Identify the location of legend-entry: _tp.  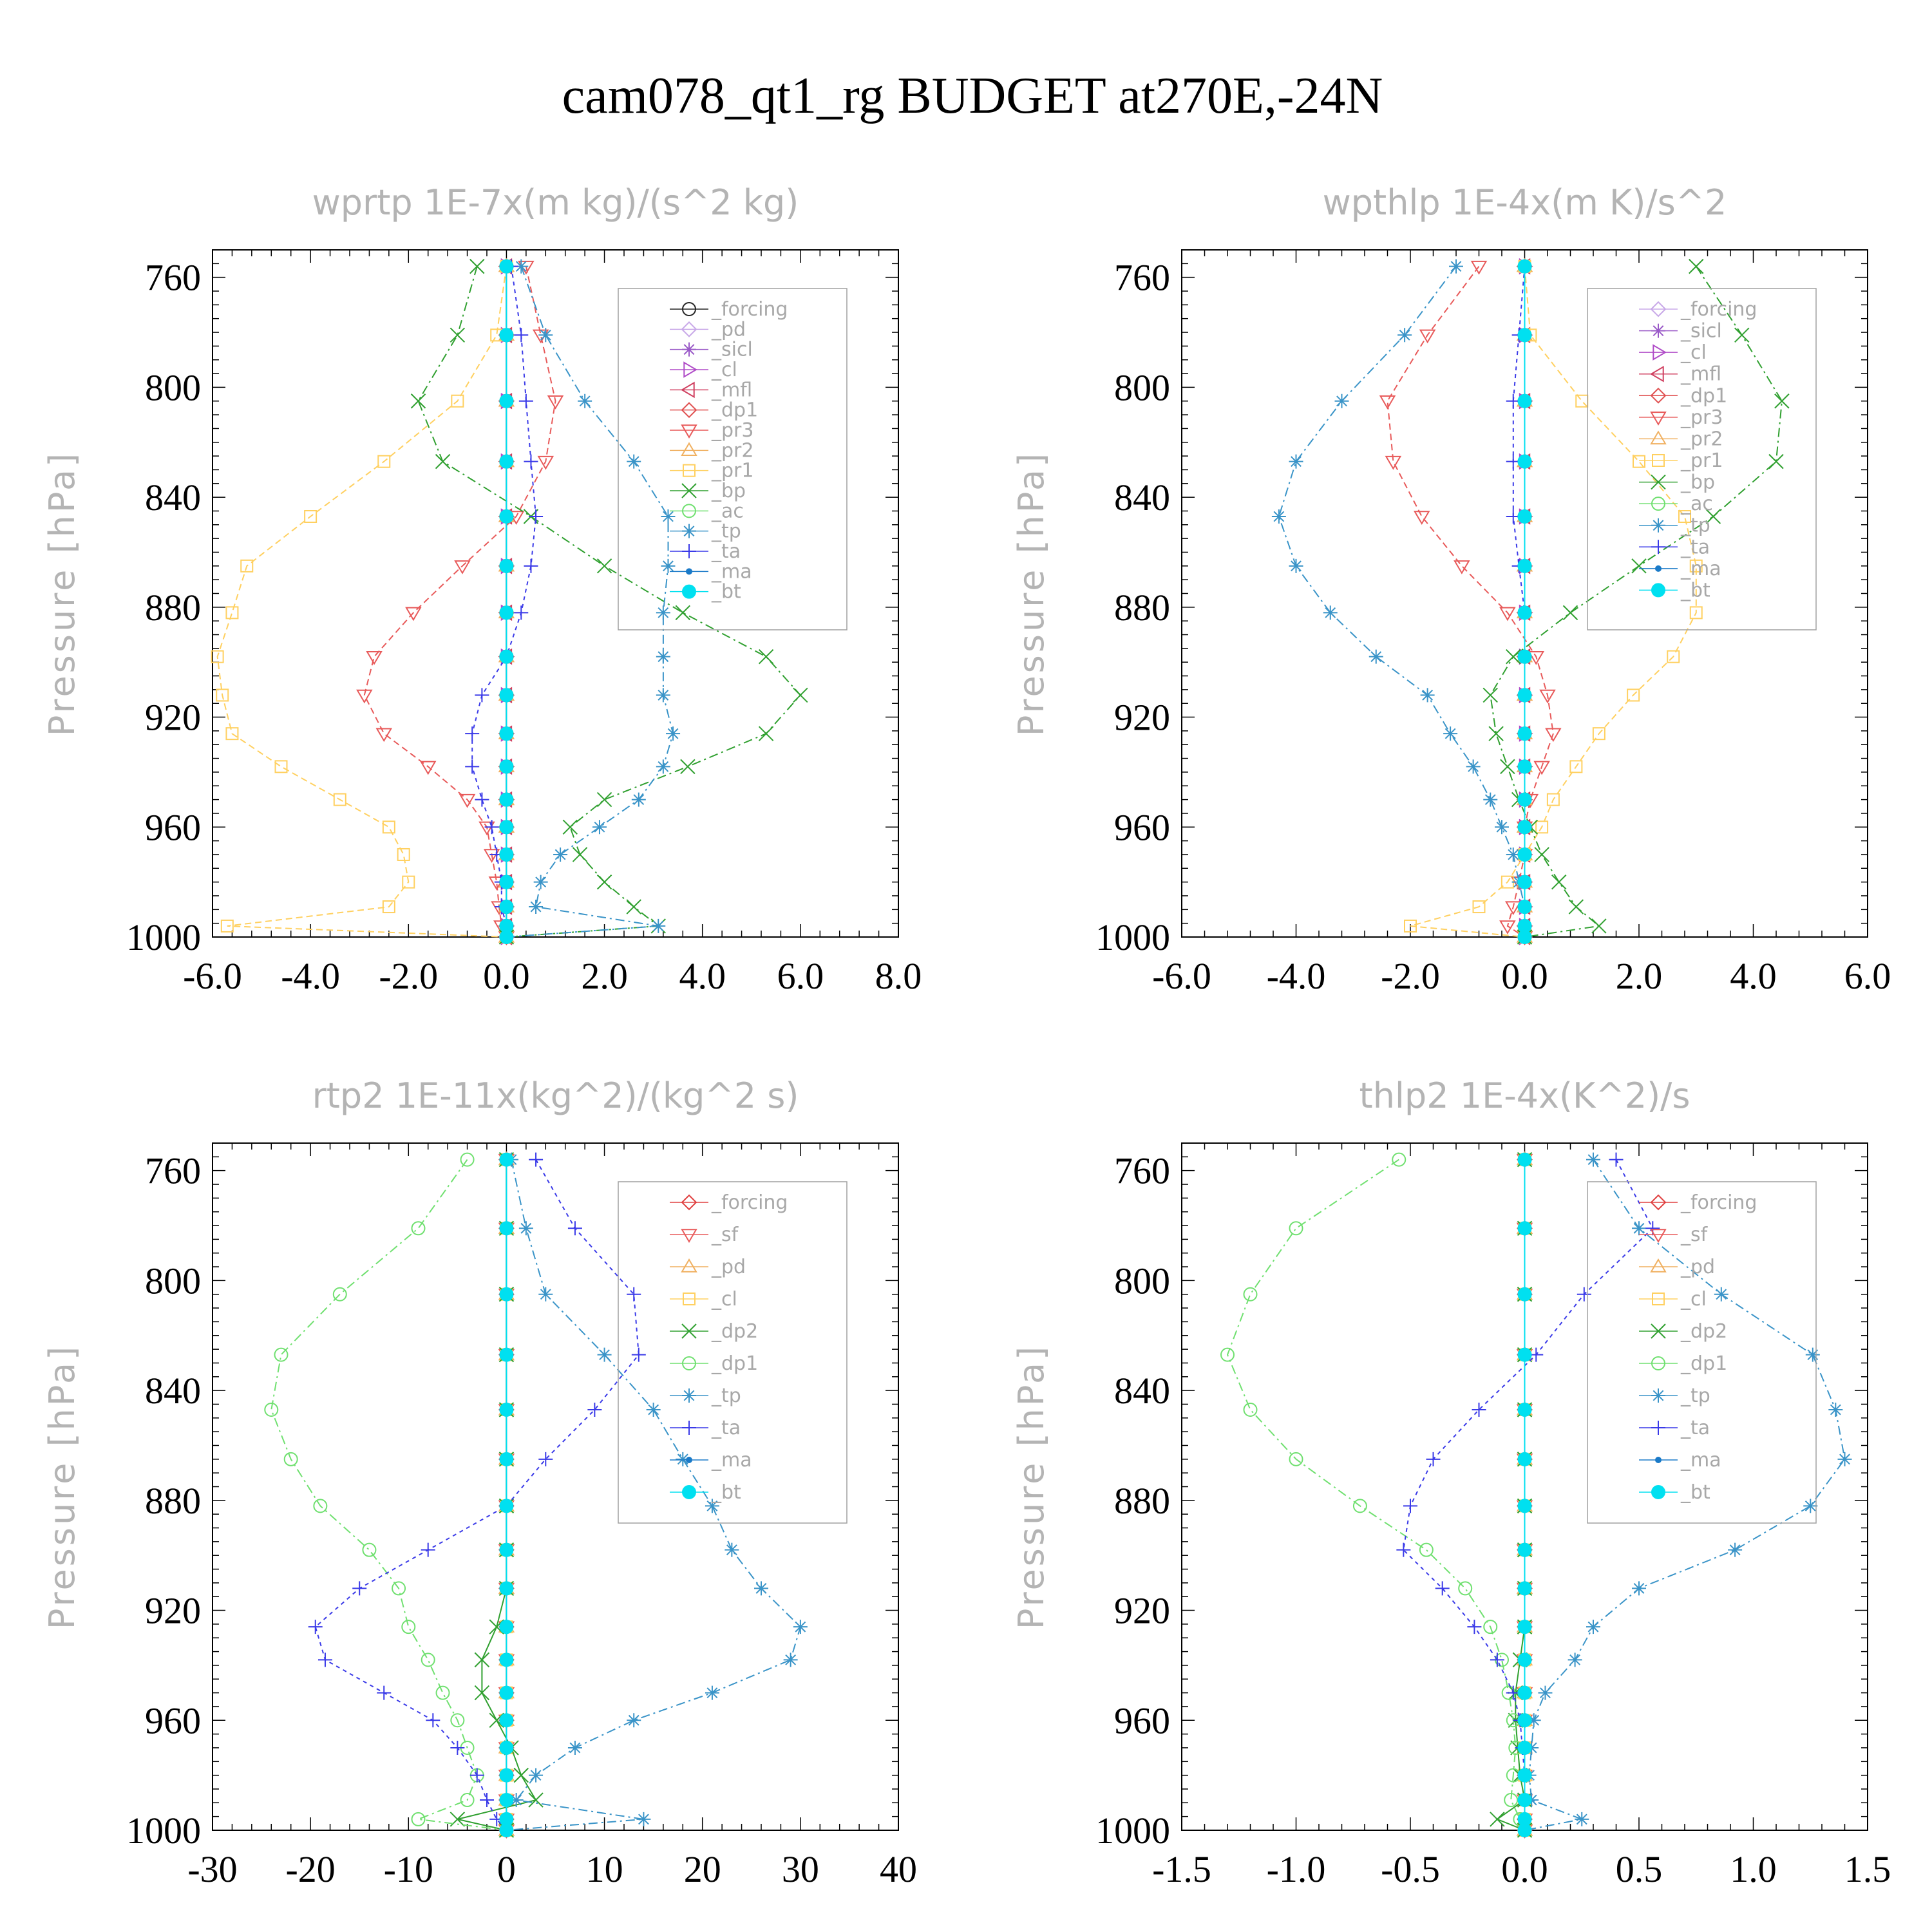
(1675, 1396).